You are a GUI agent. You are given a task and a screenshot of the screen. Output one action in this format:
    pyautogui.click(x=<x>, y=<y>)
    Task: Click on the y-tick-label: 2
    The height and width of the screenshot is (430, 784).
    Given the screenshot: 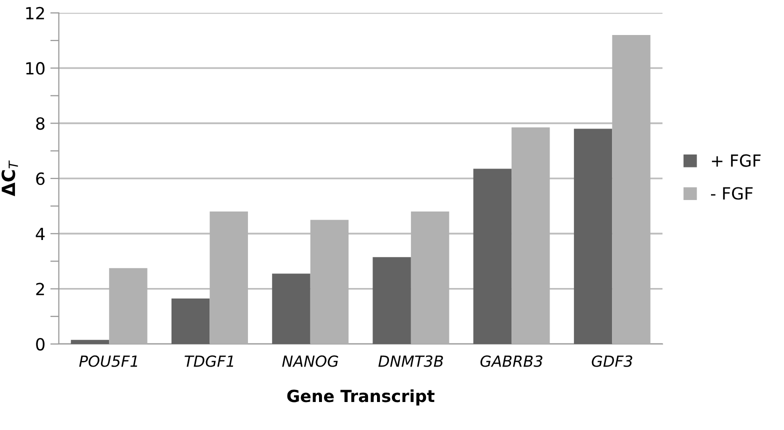 What is the action you would take?
    pyautogui.click(x=40, y=289)
    